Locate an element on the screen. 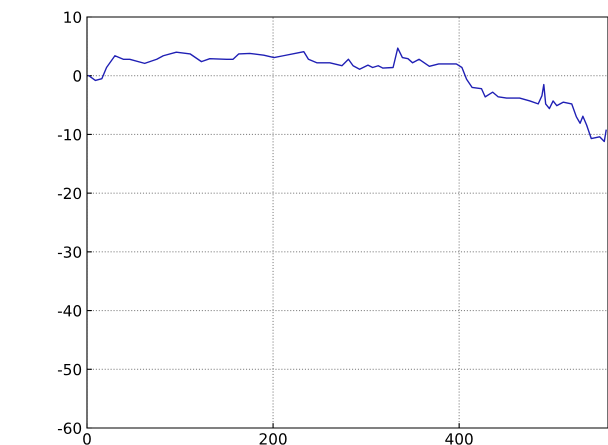  y-tick-label: 10 is located at coordinates (73, 17).